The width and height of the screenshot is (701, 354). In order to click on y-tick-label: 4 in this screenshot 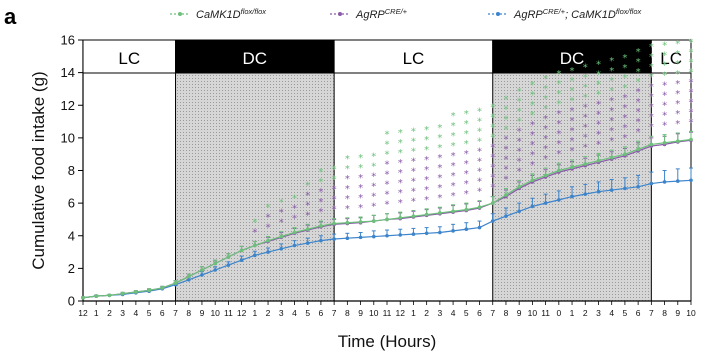, I will do `click(71, 235)`.